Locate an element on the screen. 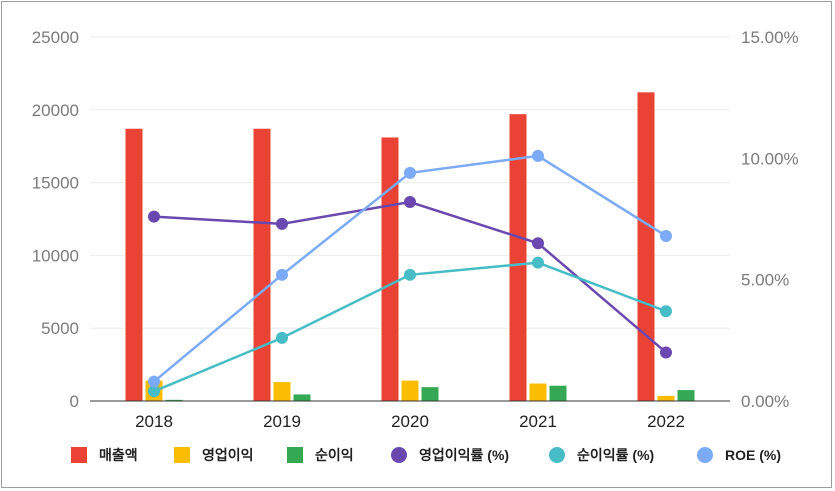  legend-label: 순이익 is located at coordinates (334, 455).